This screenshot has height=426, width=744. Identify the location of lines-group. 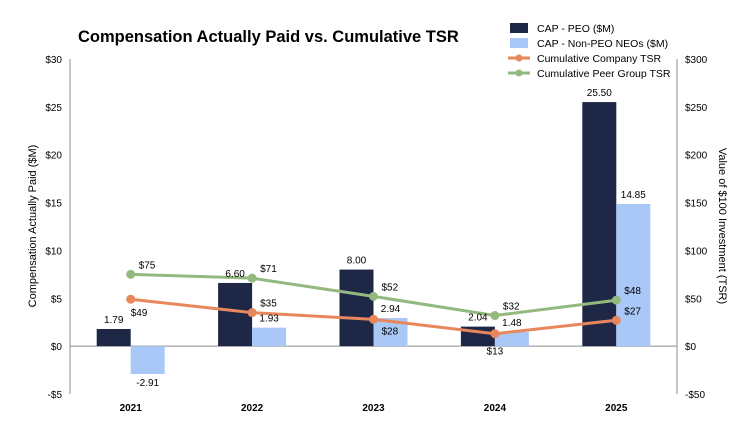
(373, 304).